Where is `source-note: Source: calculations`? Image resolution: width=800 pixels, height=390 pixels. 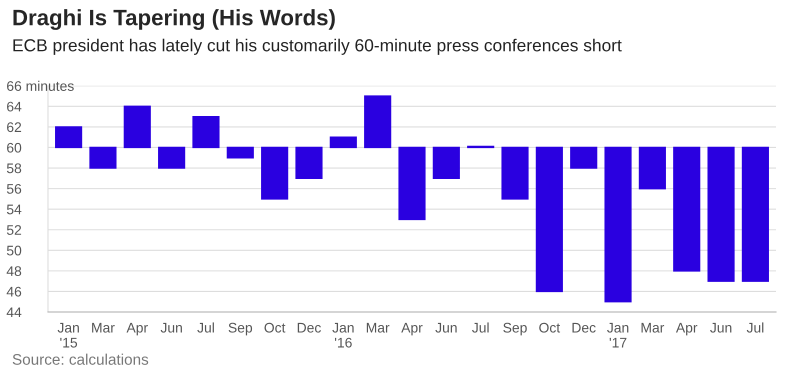
source-note: Source: calculations is located at coordinates (80, 359).